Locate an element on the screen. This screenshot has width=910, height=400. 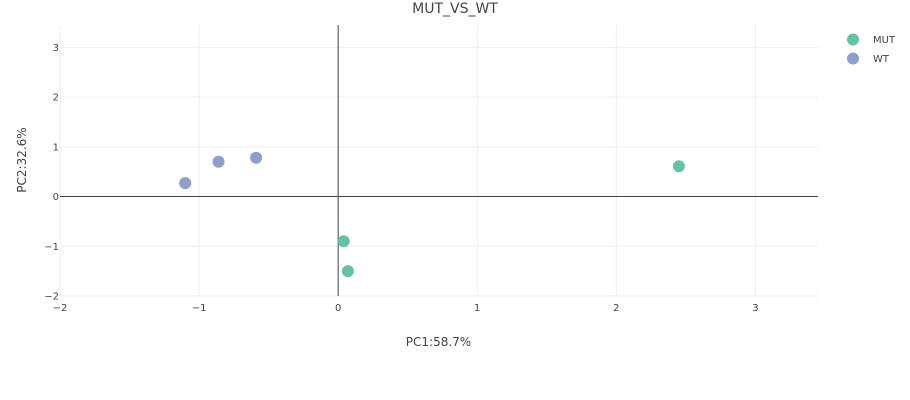
legend-item-wt: WT is located at coordinates (868, 59).